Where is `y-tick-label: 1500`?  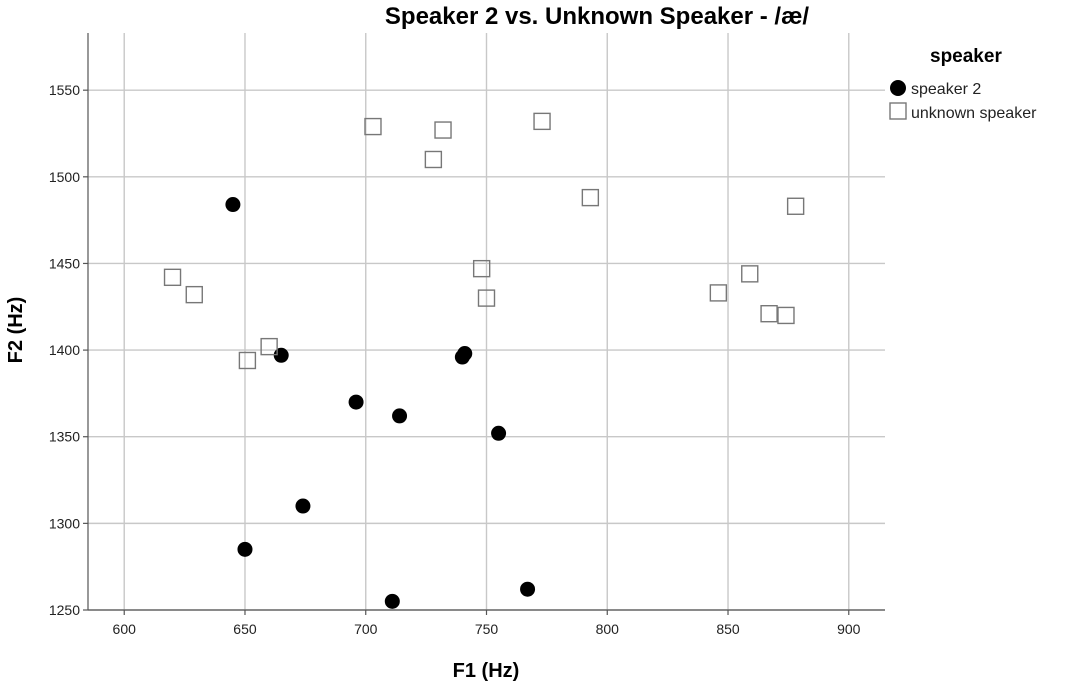 y-tick-label: 1500 is located at coordinates (64, 177).